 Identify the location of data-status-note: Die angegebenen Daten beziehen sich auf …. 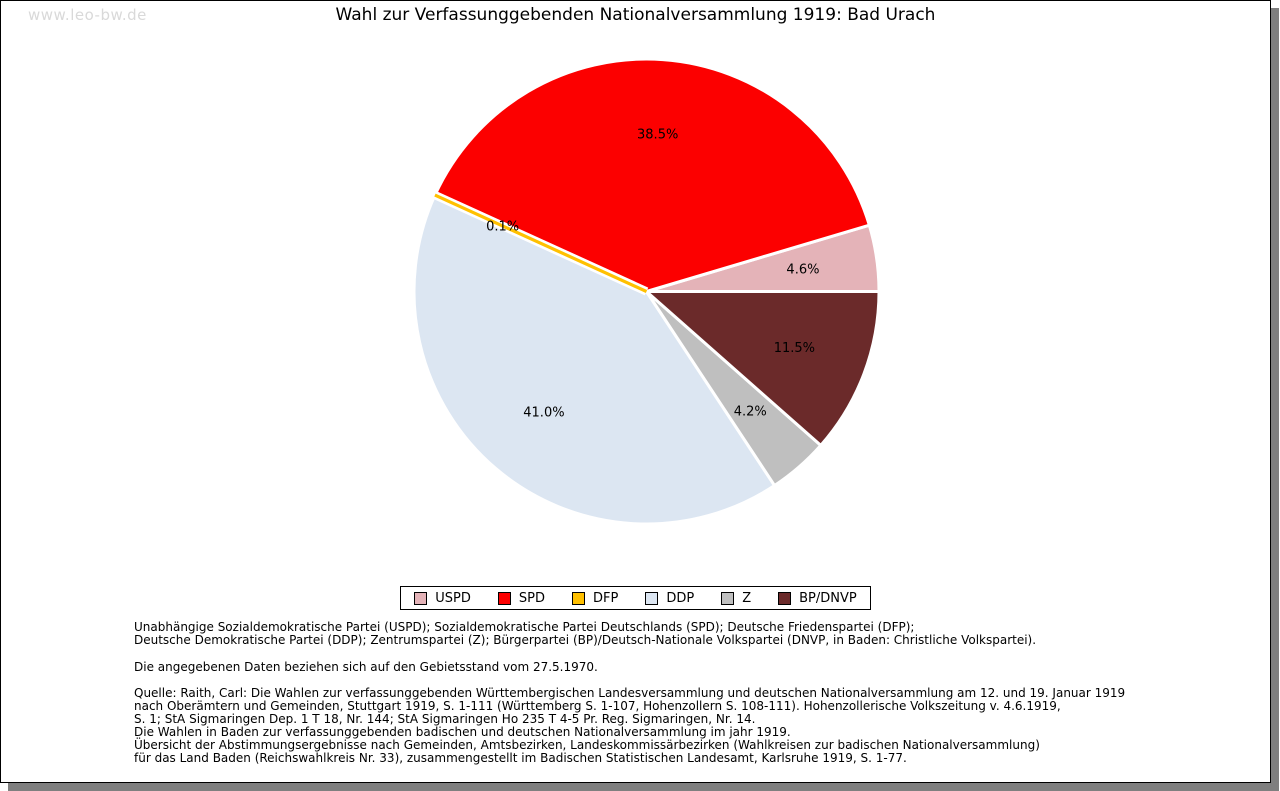
(682, 667).